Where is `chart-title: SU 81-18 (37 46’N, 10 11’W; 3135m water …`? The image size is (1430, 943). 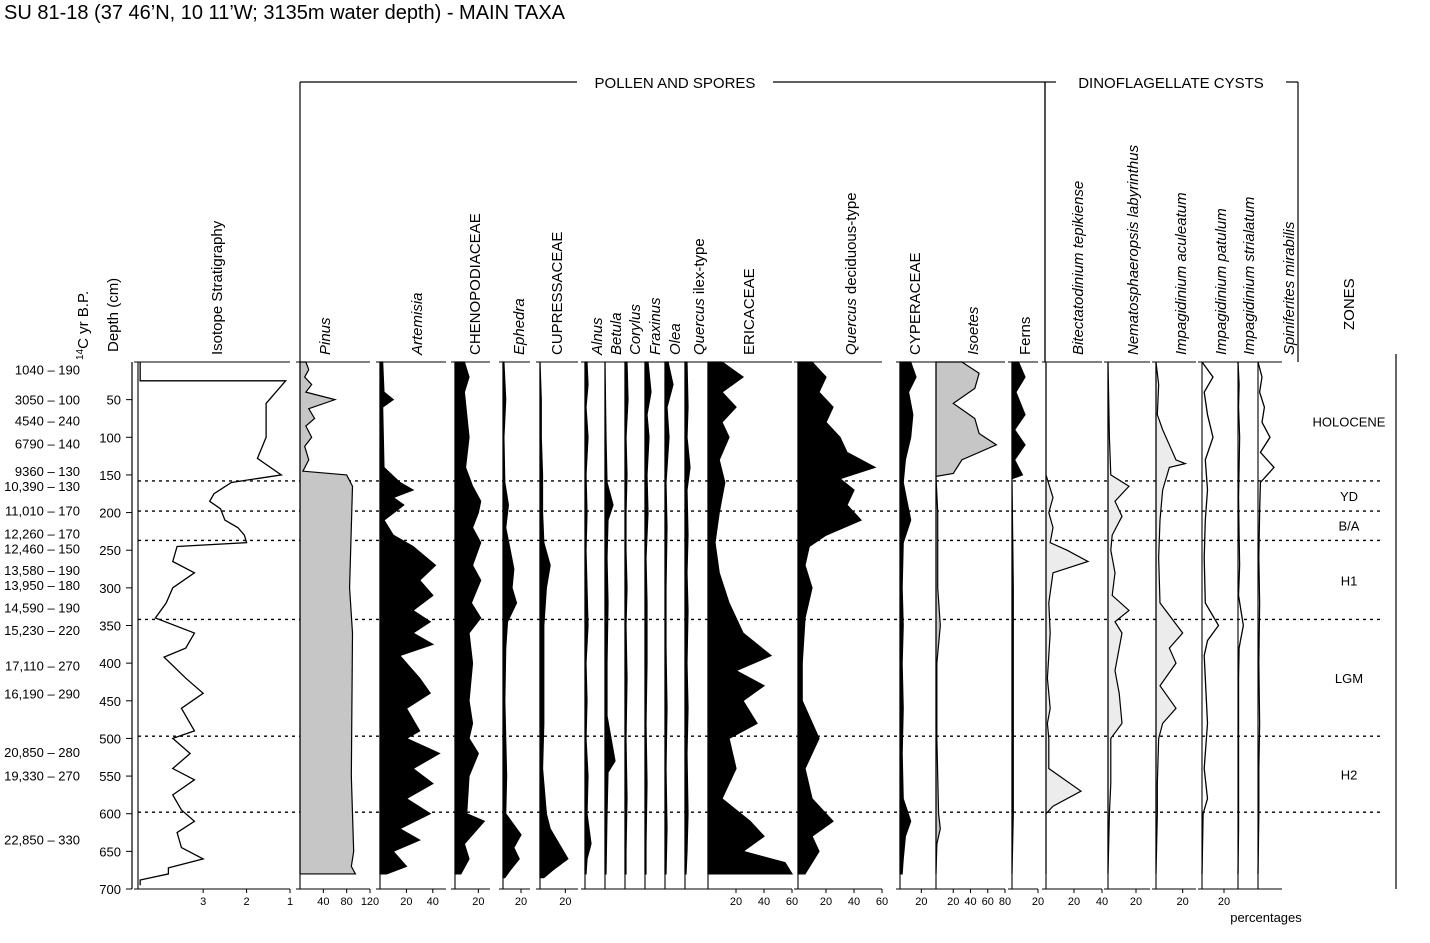
chart-title: SU 81-18 (37 46’N, 10 11’W; 3135m water … is located at coordinates (284, 13).